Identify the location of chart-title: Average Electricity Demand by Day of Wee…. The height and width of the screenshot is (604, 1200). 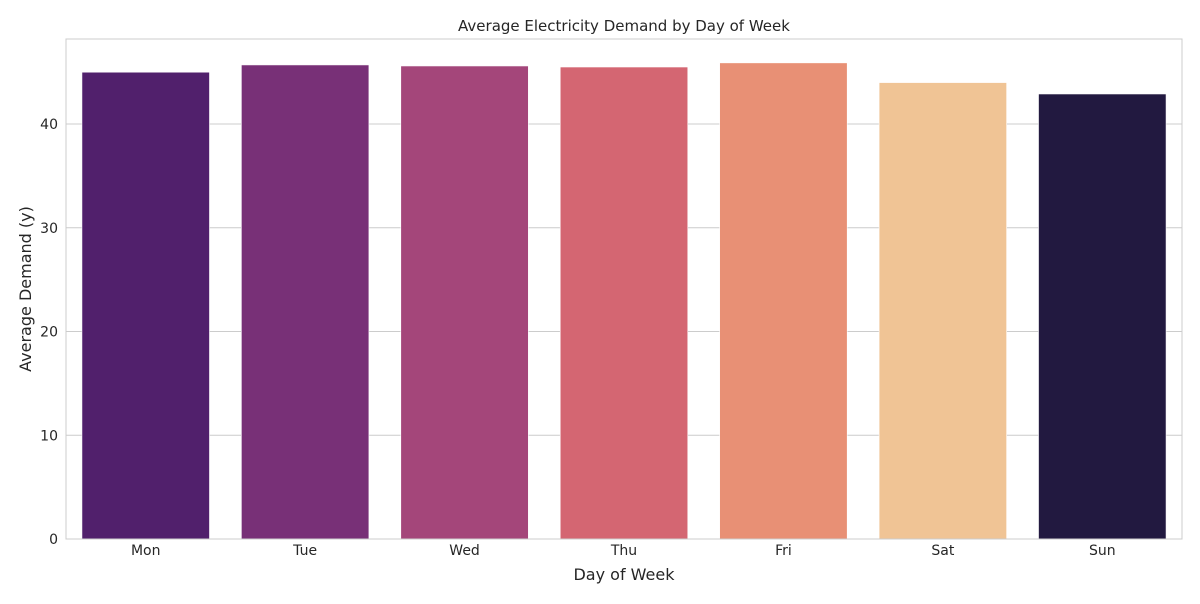
(624, 26).